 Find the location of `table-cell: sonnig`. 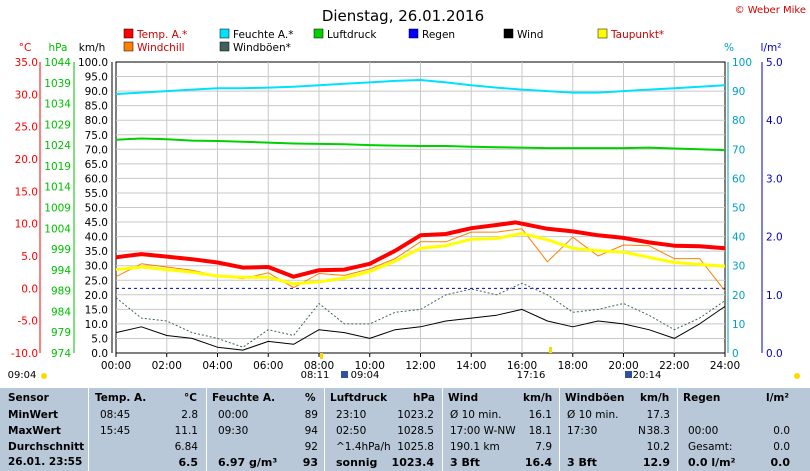

table-cell: sonnig is located at coordinates (357, 462).